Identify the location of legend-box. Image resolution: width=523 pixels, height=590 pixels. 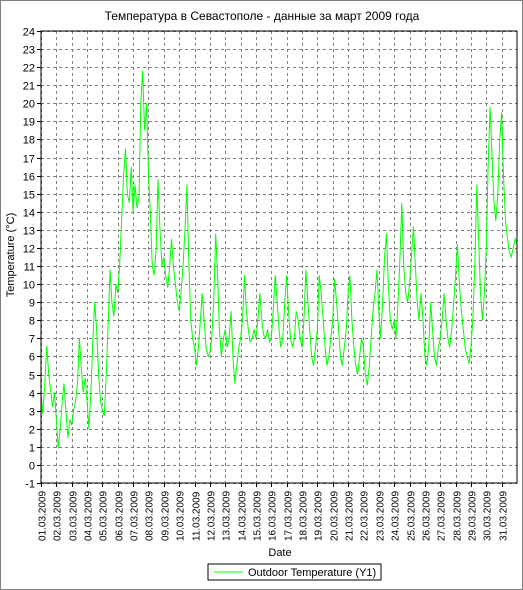
(294, 572).